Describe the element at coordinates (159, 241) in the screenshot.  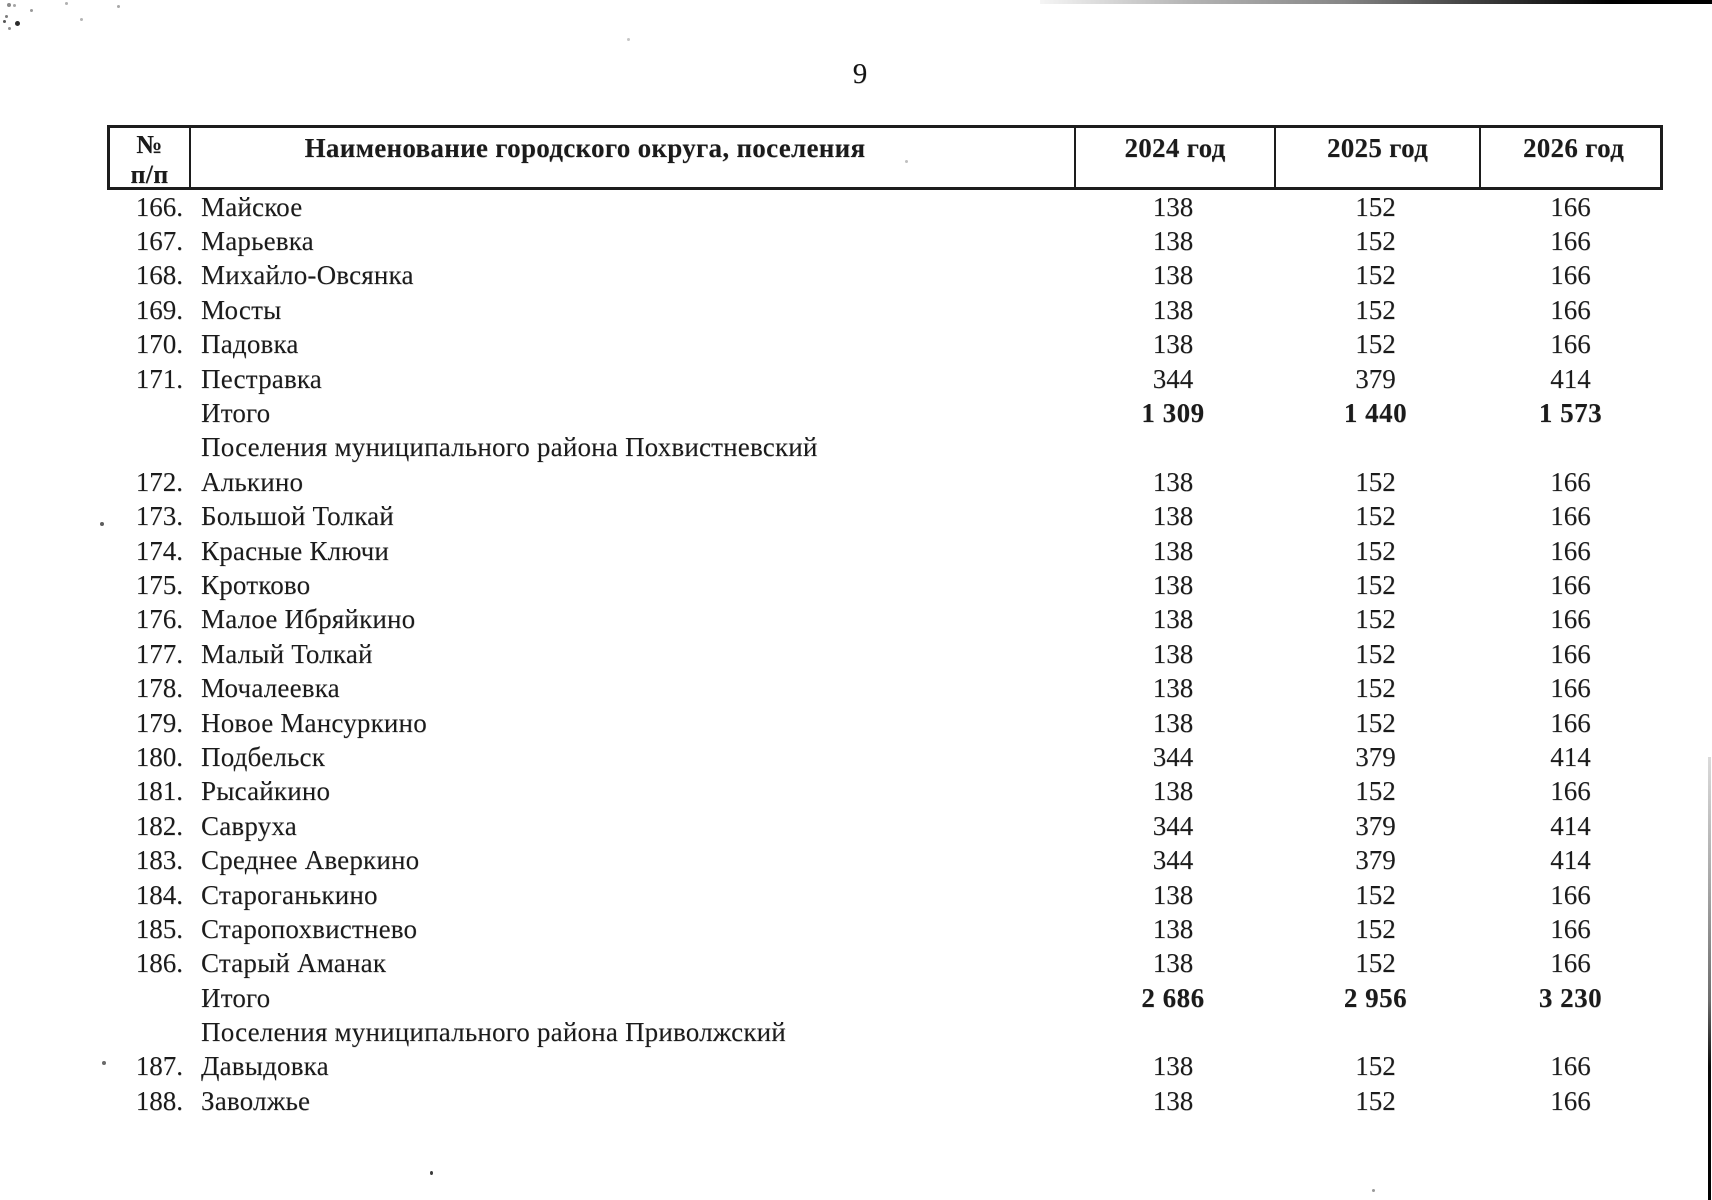
I see `row-number: 167.` at that location.